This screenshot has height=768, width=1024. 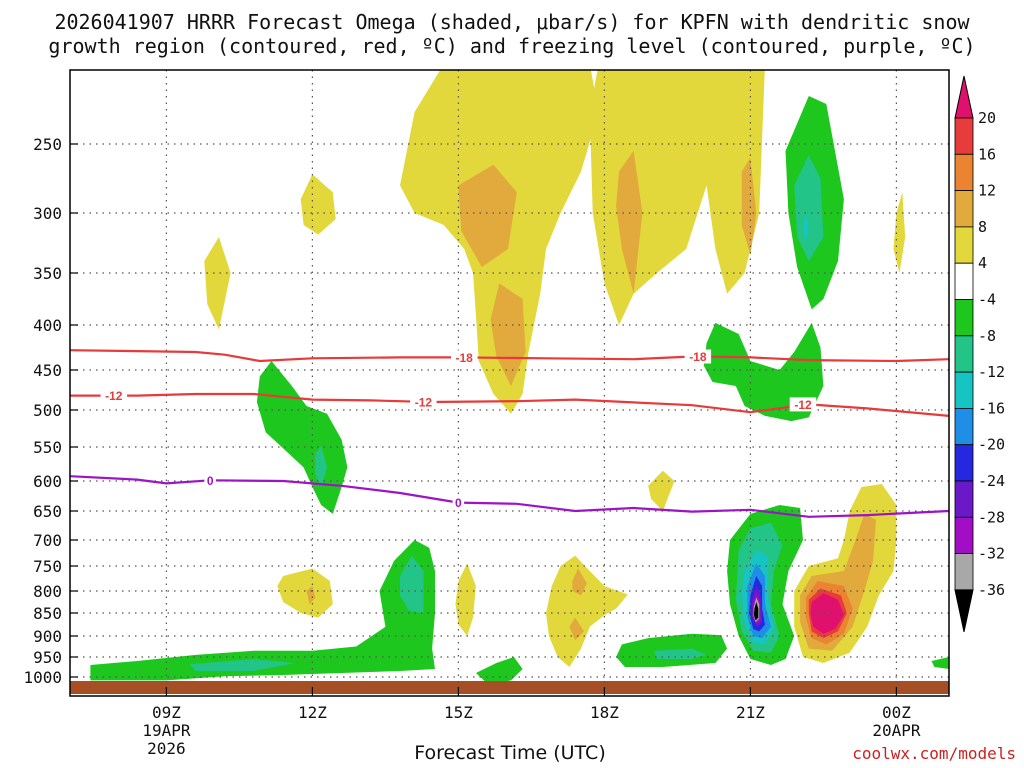 I want to click on contour-label-dgz-18-1: -18, so click(x=698, y=357).